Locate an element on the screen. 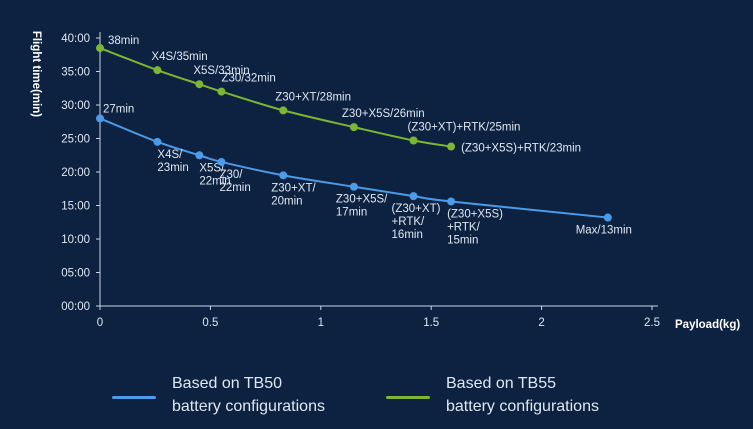 The image size is (753, 429). data-label-tb55: X5S/33min is located at coordinates (221, 71).